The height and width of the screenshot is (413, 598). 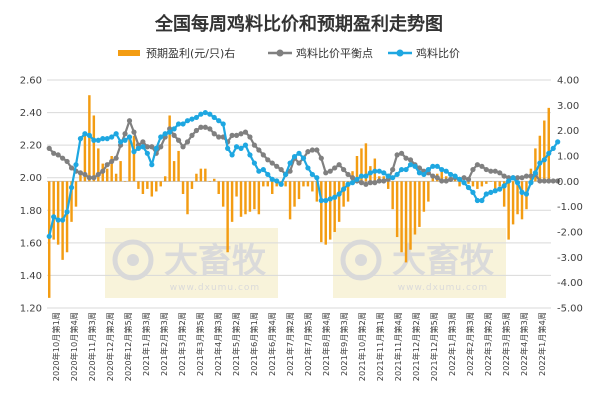 What do you see at coordinates (254, 344) in the screenshot?
I see `x-tick-label: 2021年6月第1周` at bounding box center [254, 344].